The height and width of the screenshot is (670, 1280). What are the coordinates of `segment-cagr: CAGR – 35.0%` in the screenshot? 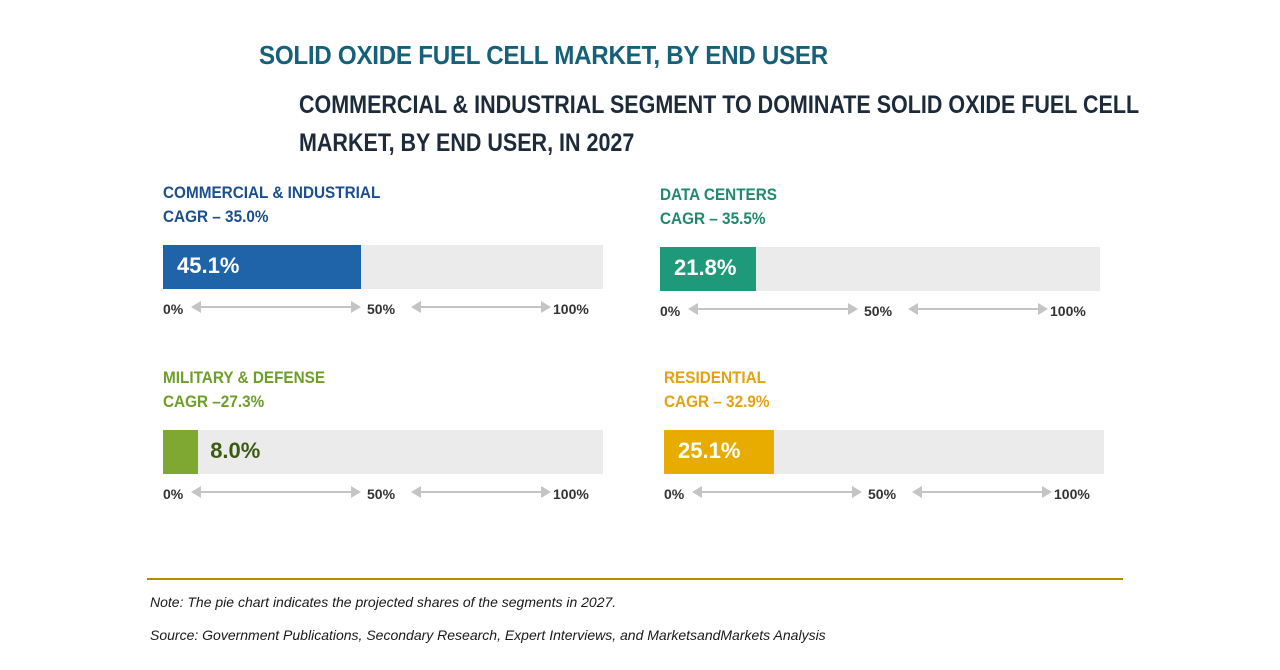 It's located at (216, 216).